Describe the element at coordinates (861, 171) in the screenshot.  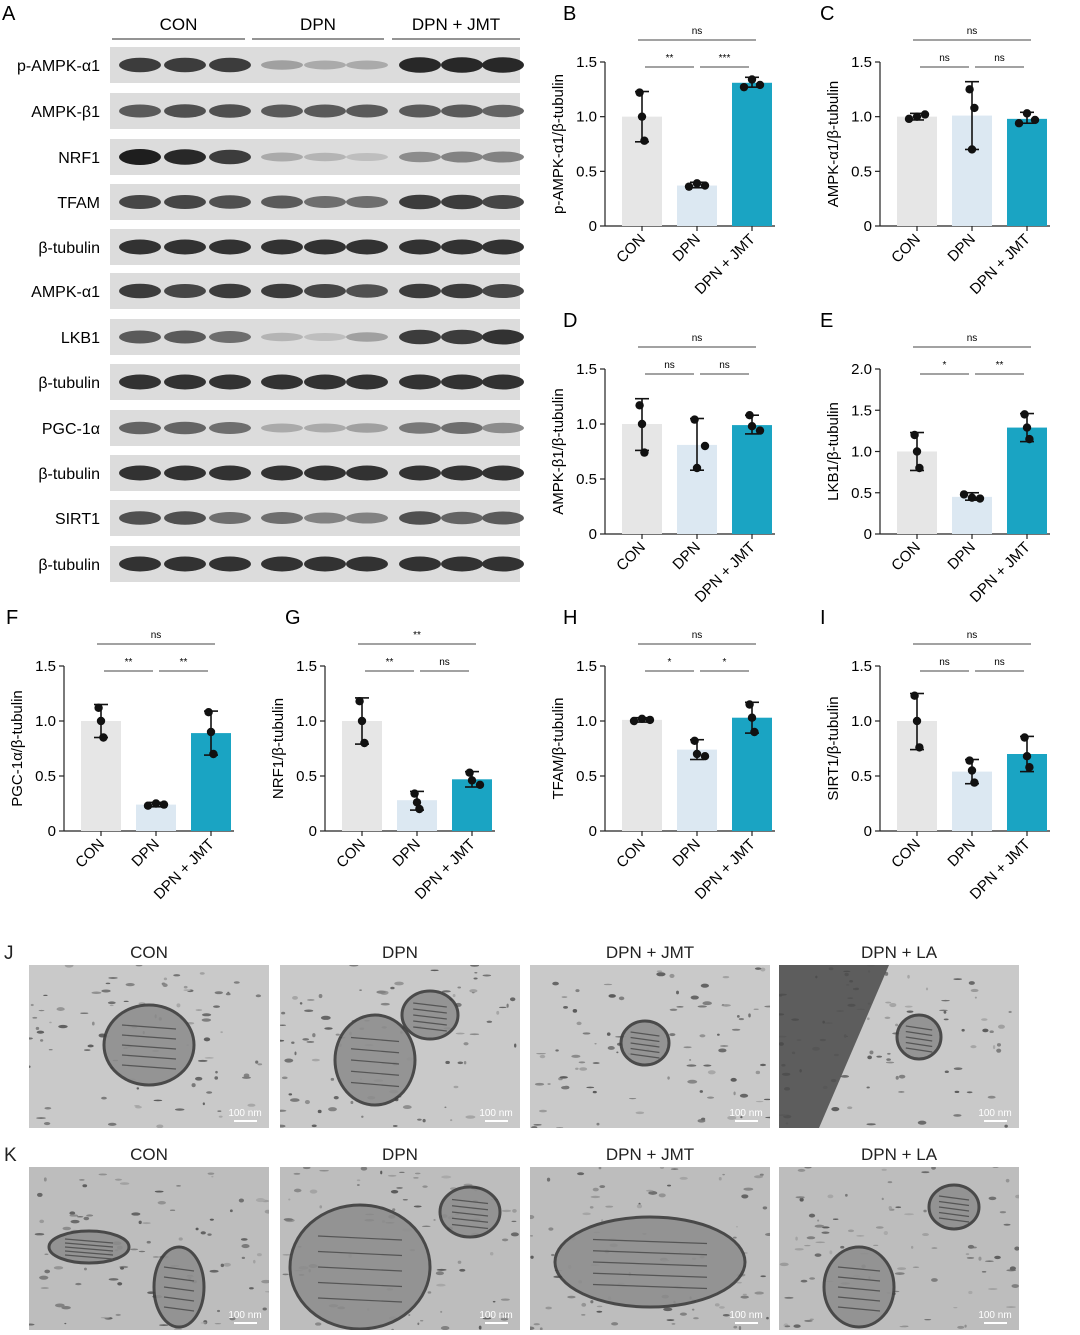
I see `y-tick-label: 0.5` at that location.